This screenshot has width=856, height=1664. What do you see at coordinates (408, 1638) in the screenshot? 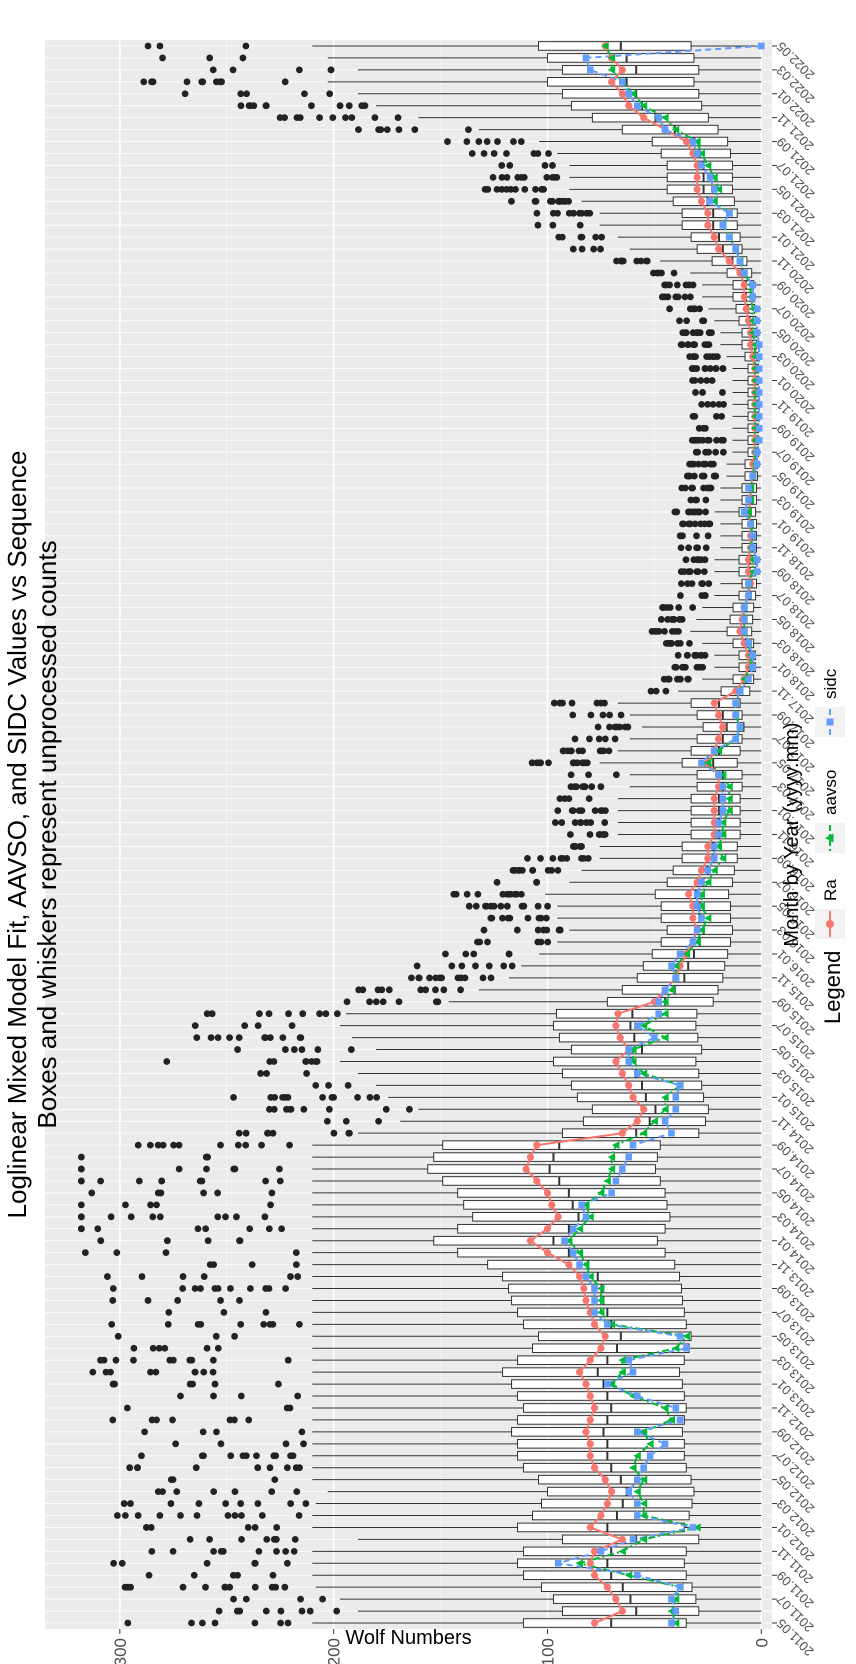
I see `y-axis-label: Wolf Numbers` at bounding box center [408, 1638].